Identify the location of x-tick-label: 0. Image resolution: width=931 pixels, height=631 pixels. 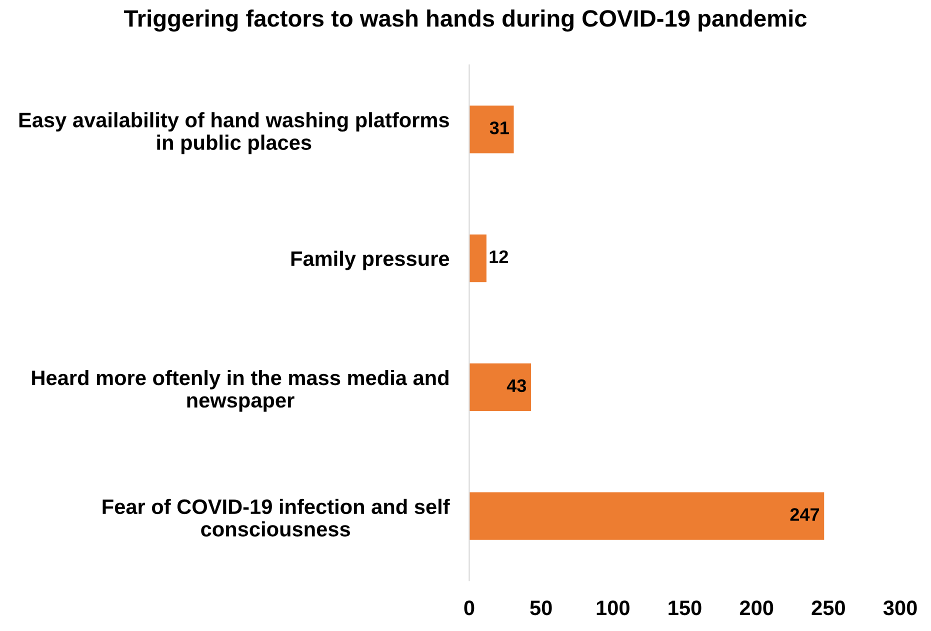
(469, 608).